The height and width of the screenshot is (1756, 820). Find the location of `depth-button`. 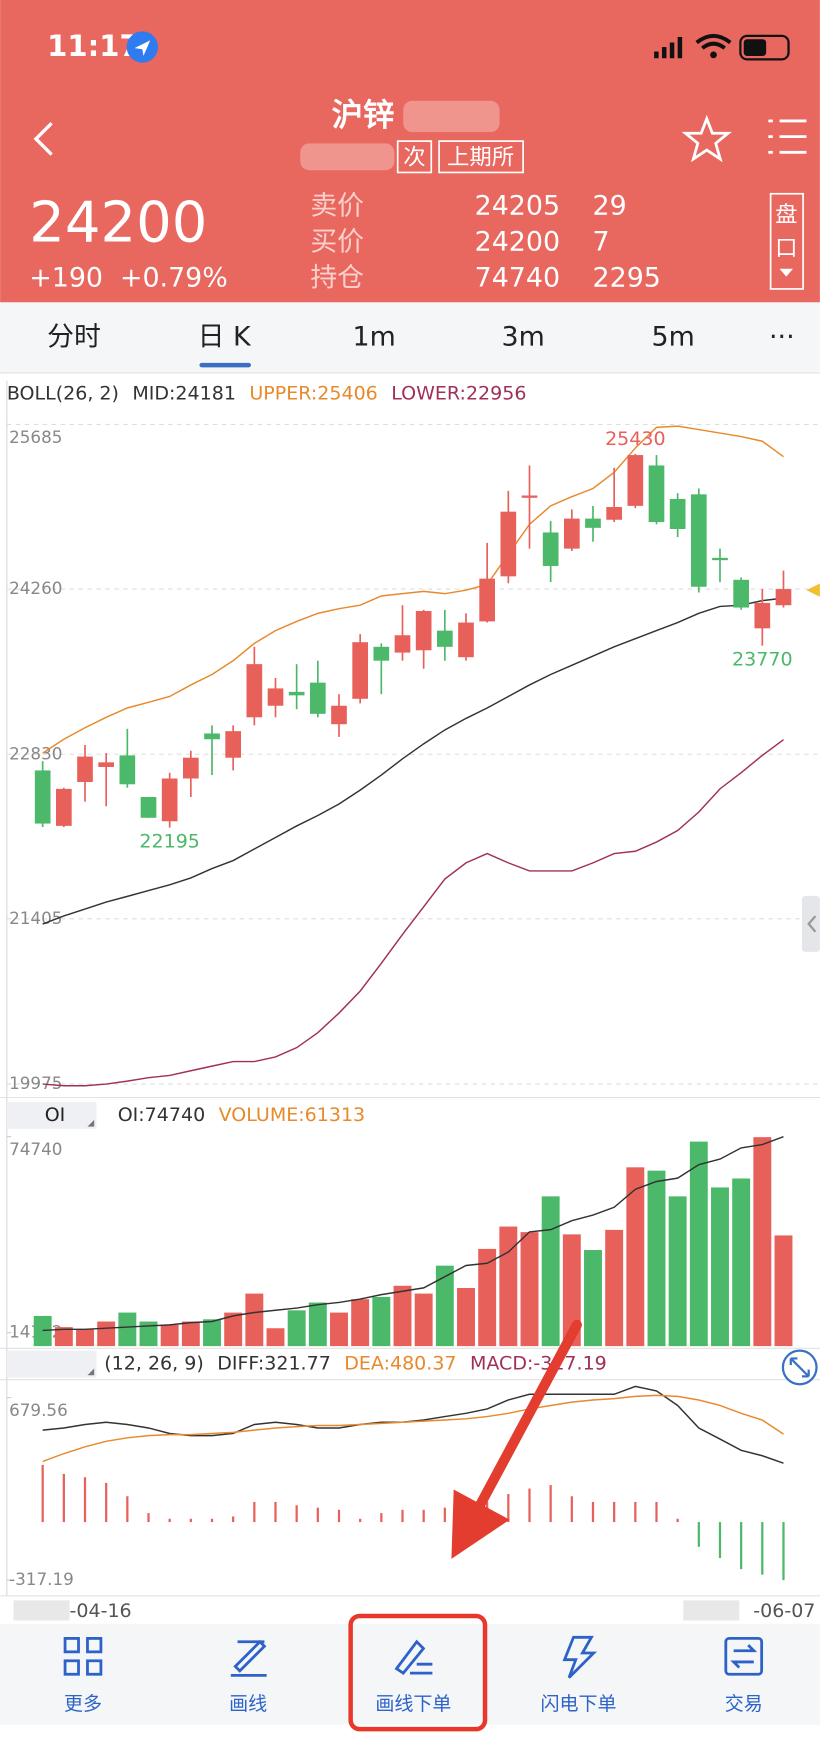

depth-button is located at coordinates (786, 241).